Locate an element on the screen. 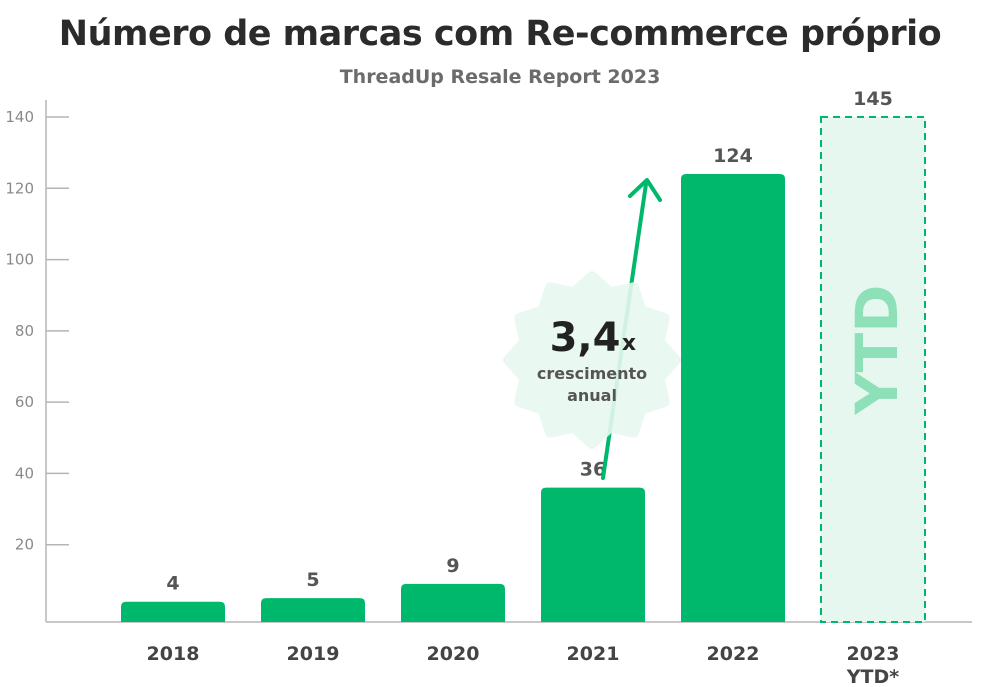 This screenshot has width=1000, height=687. y-tick-label: 60 is located at coordinates (24, 402).